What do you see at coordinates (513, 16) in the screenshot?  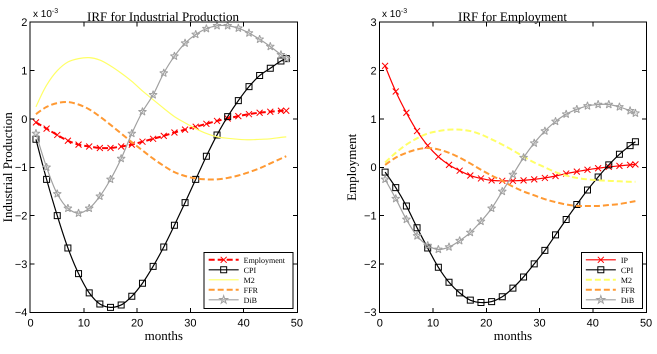 I see `chart-title: IRF for Employment` at bounding box center [513, 16].